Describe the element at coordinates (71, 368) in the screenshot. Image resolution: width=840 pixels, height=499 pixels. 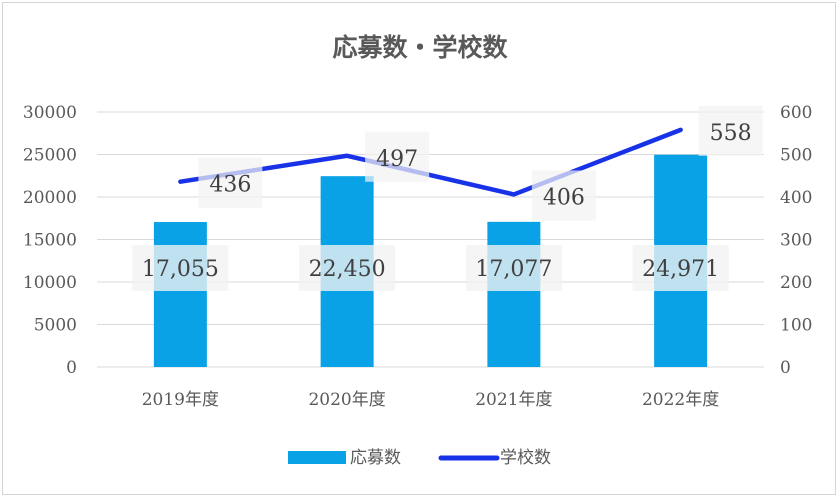
I see `left-tick-label: 0` at that location.